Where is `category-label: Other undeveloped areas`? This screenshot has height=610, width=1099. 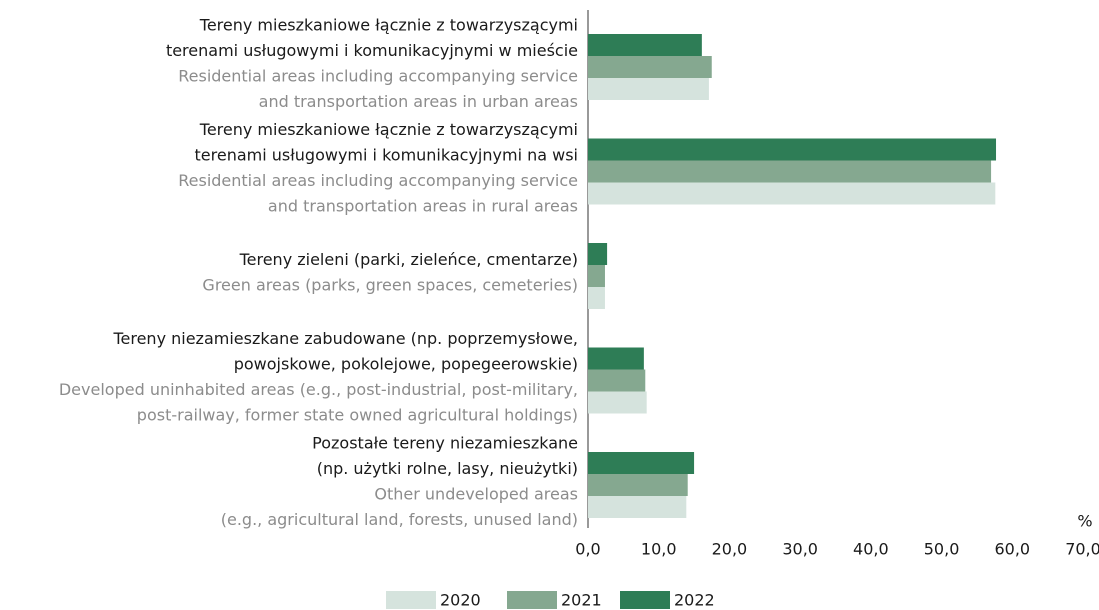 category-label: Other undeveloped areas is located at coordinates (476, 493).